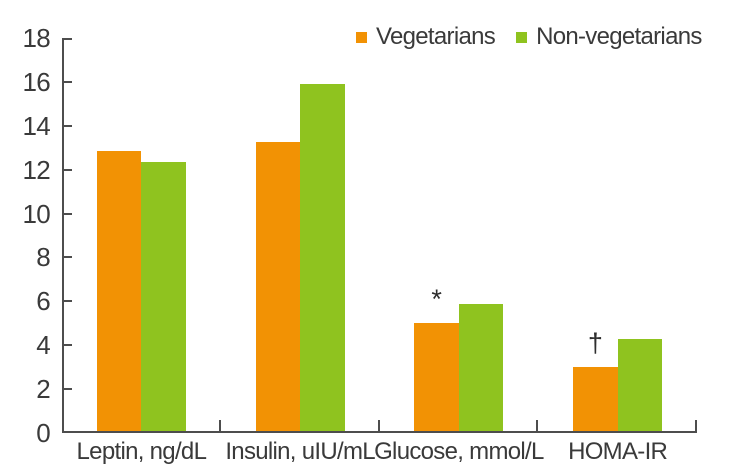 Image resolution: width=738 pixels, height=473 pixels. Describe the element at coordinates (322, 258) in the screenshot. I see `bar-non-vegetarians-insulin-uiu-ml` at that location.